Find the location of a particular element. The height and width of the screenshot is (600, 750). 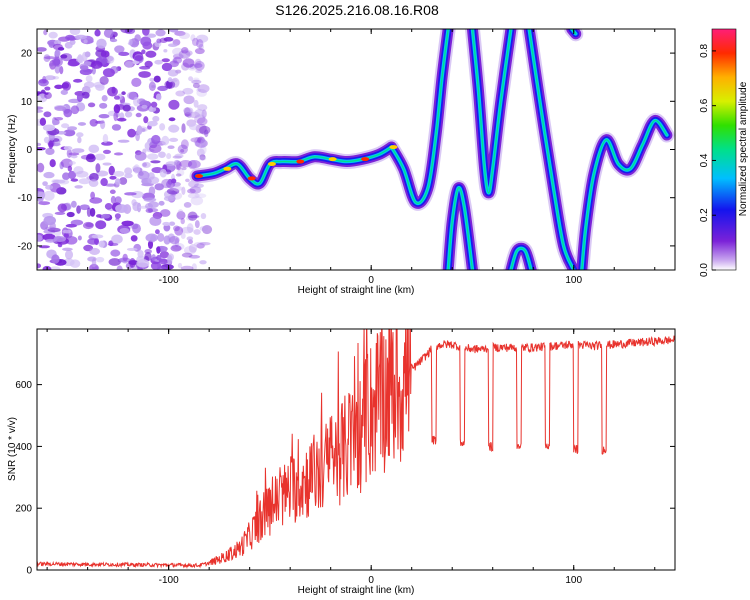

spectrogram-ytick-label: 20 is located at coordinates (27, 54).